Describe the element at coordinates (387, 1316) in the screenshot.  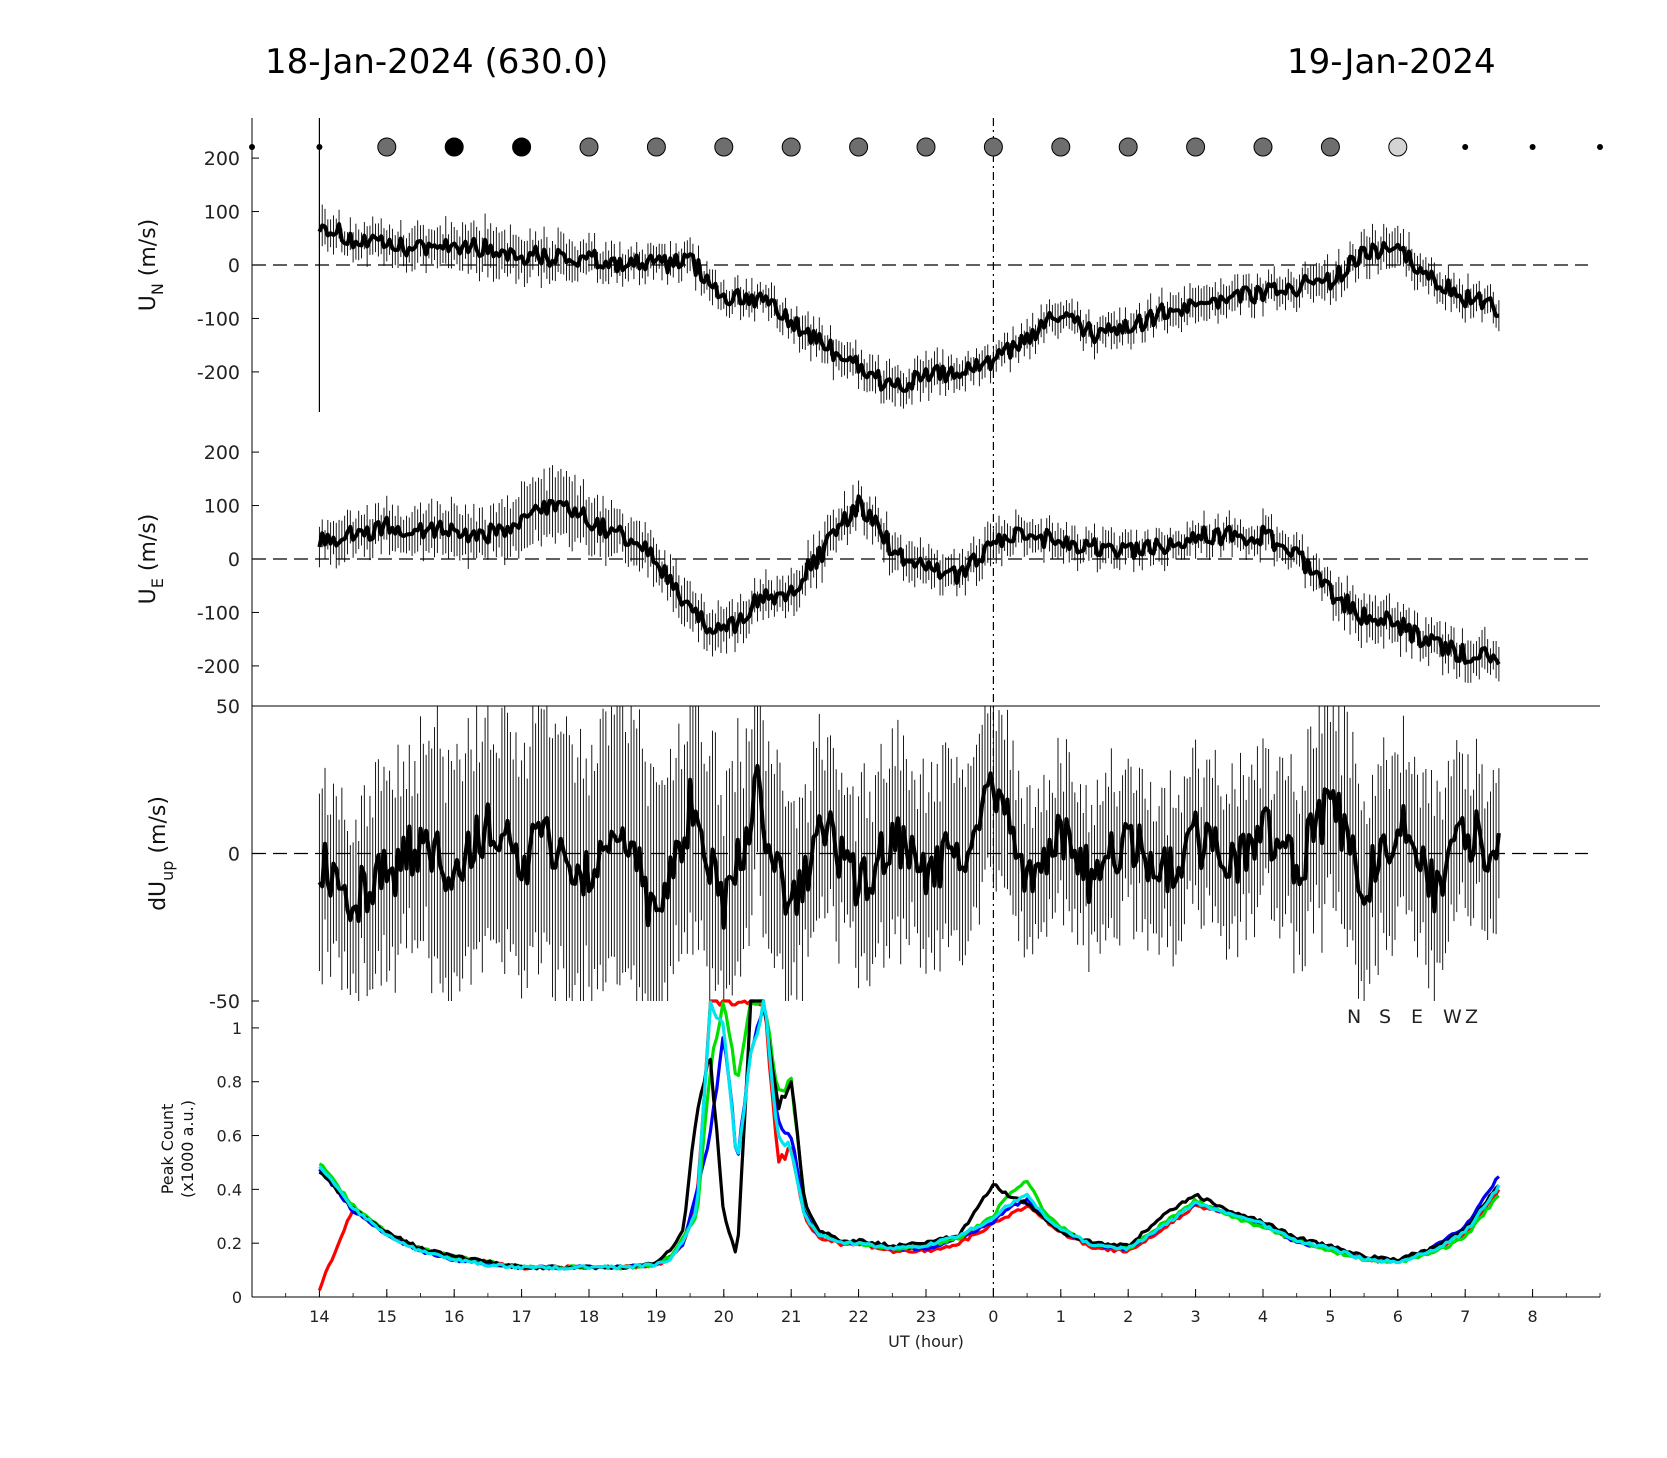
I see `x-tick-label: 15` at that location.